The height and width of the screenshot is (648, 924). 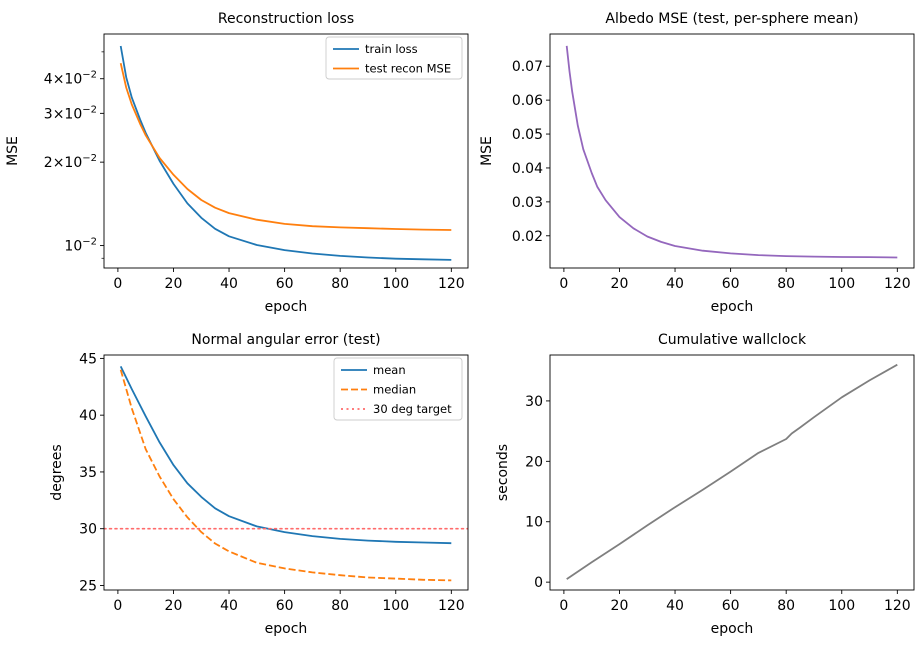 I want to click on chart-title: Albedo MSE (test, per-sphere mean), so click(x=731, y=19).